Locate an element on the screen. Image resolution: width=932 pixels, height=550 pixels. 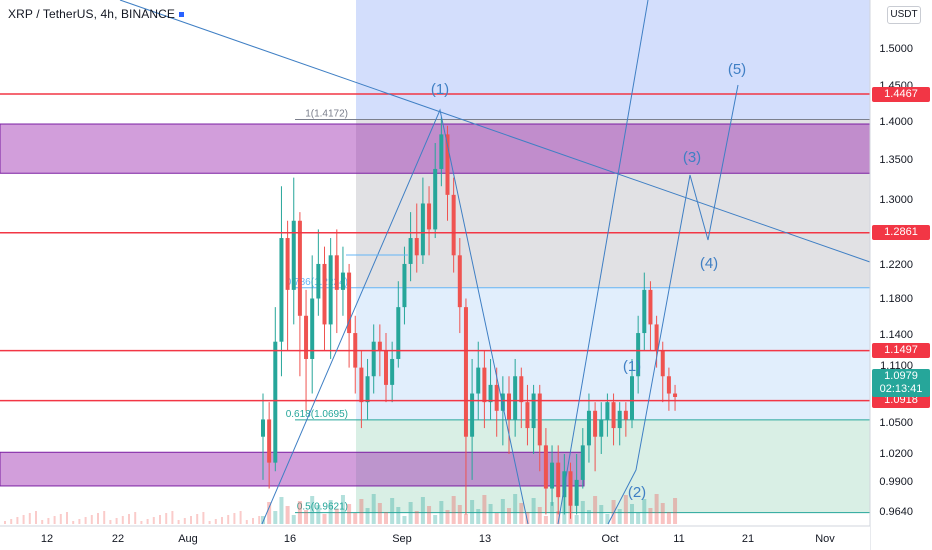
elliott-wave-path is located at coordinates (673, 304).